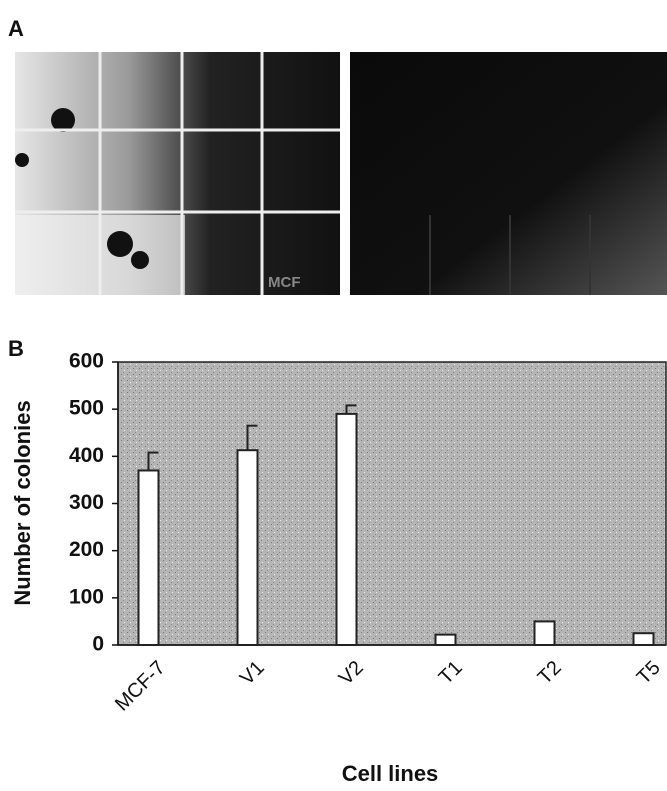 This screenshot has width=667, height=791. I want to click on panel-label: B, so click(16, 348).